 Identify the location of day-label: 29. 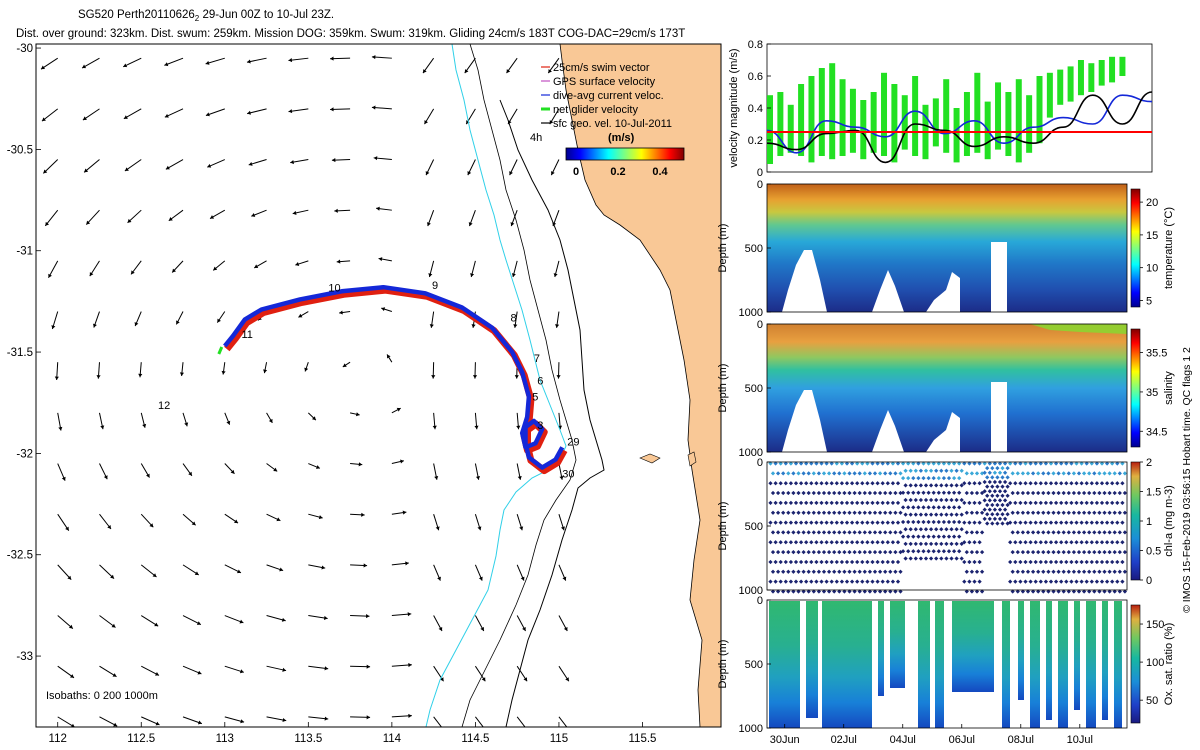
(573, 442).